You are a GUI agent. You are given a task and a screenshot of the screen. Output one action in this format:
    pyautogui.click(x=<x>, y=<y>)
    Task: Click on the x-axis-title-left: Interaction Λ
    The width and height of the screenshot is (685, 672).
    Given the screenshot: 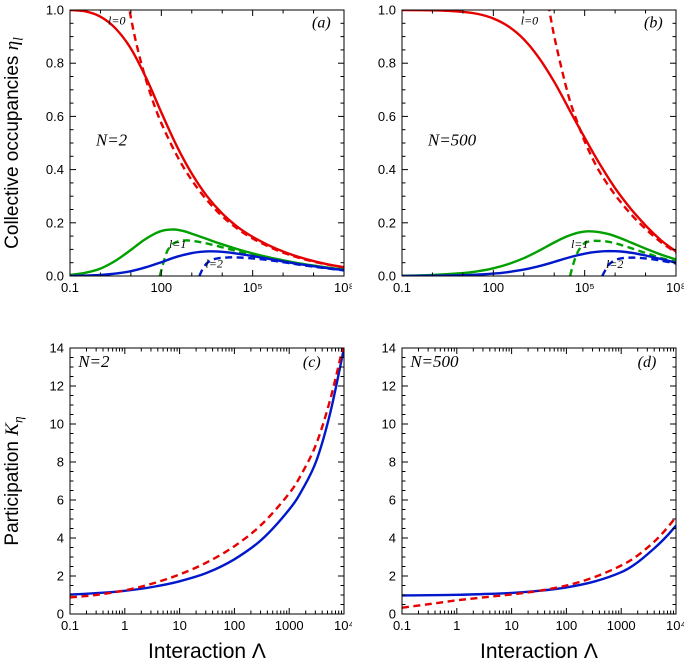 What is the action you would take?
    pyautogui.click(x=207, y=651)
    